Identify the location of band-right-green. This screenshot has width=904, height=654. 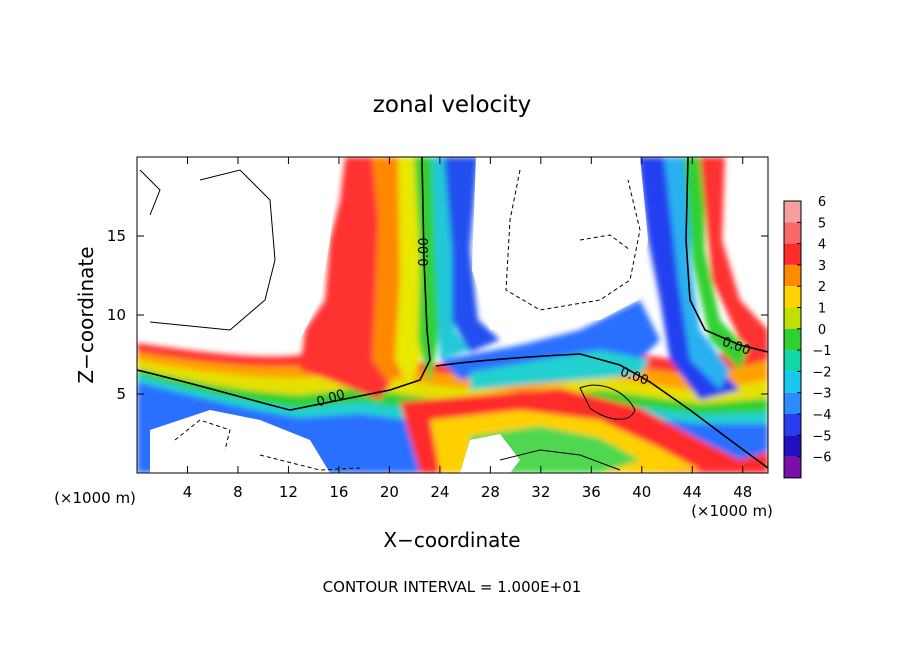
(716, 263).